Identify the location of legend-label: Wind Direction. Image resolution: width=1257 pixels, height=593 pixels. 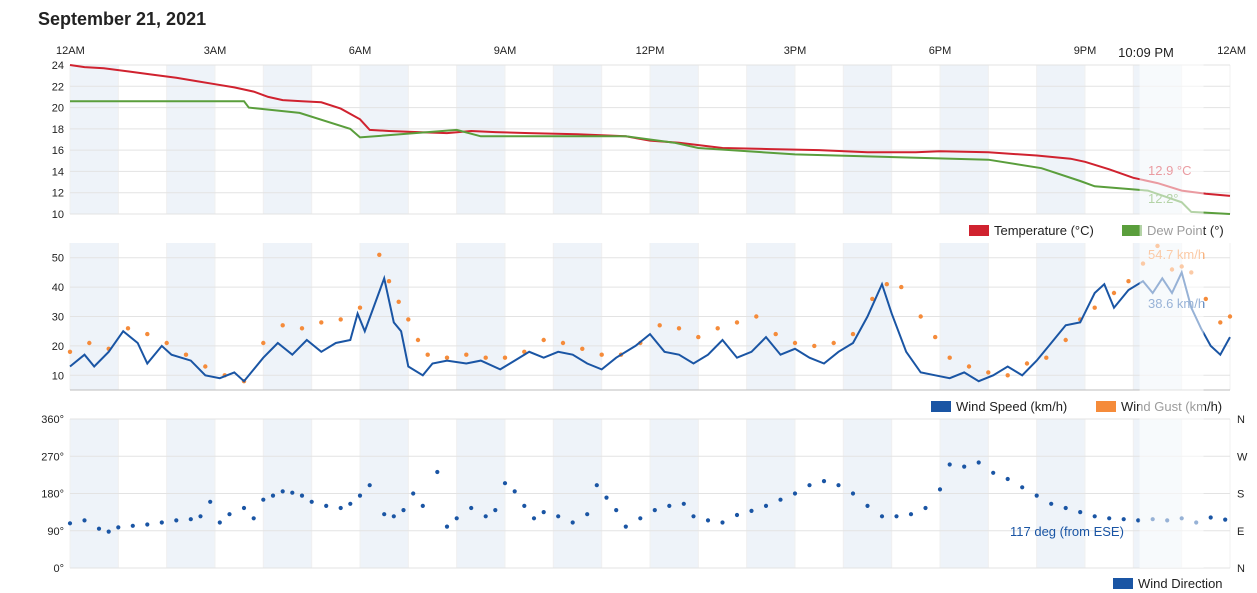
(1180, 583).